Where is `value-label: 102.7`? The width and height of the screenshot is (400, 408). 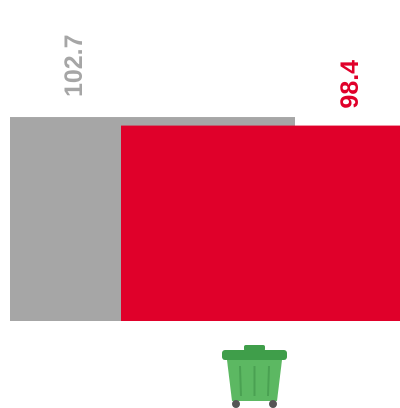 value-label: 102.7 is located at coordinates (74, 65).